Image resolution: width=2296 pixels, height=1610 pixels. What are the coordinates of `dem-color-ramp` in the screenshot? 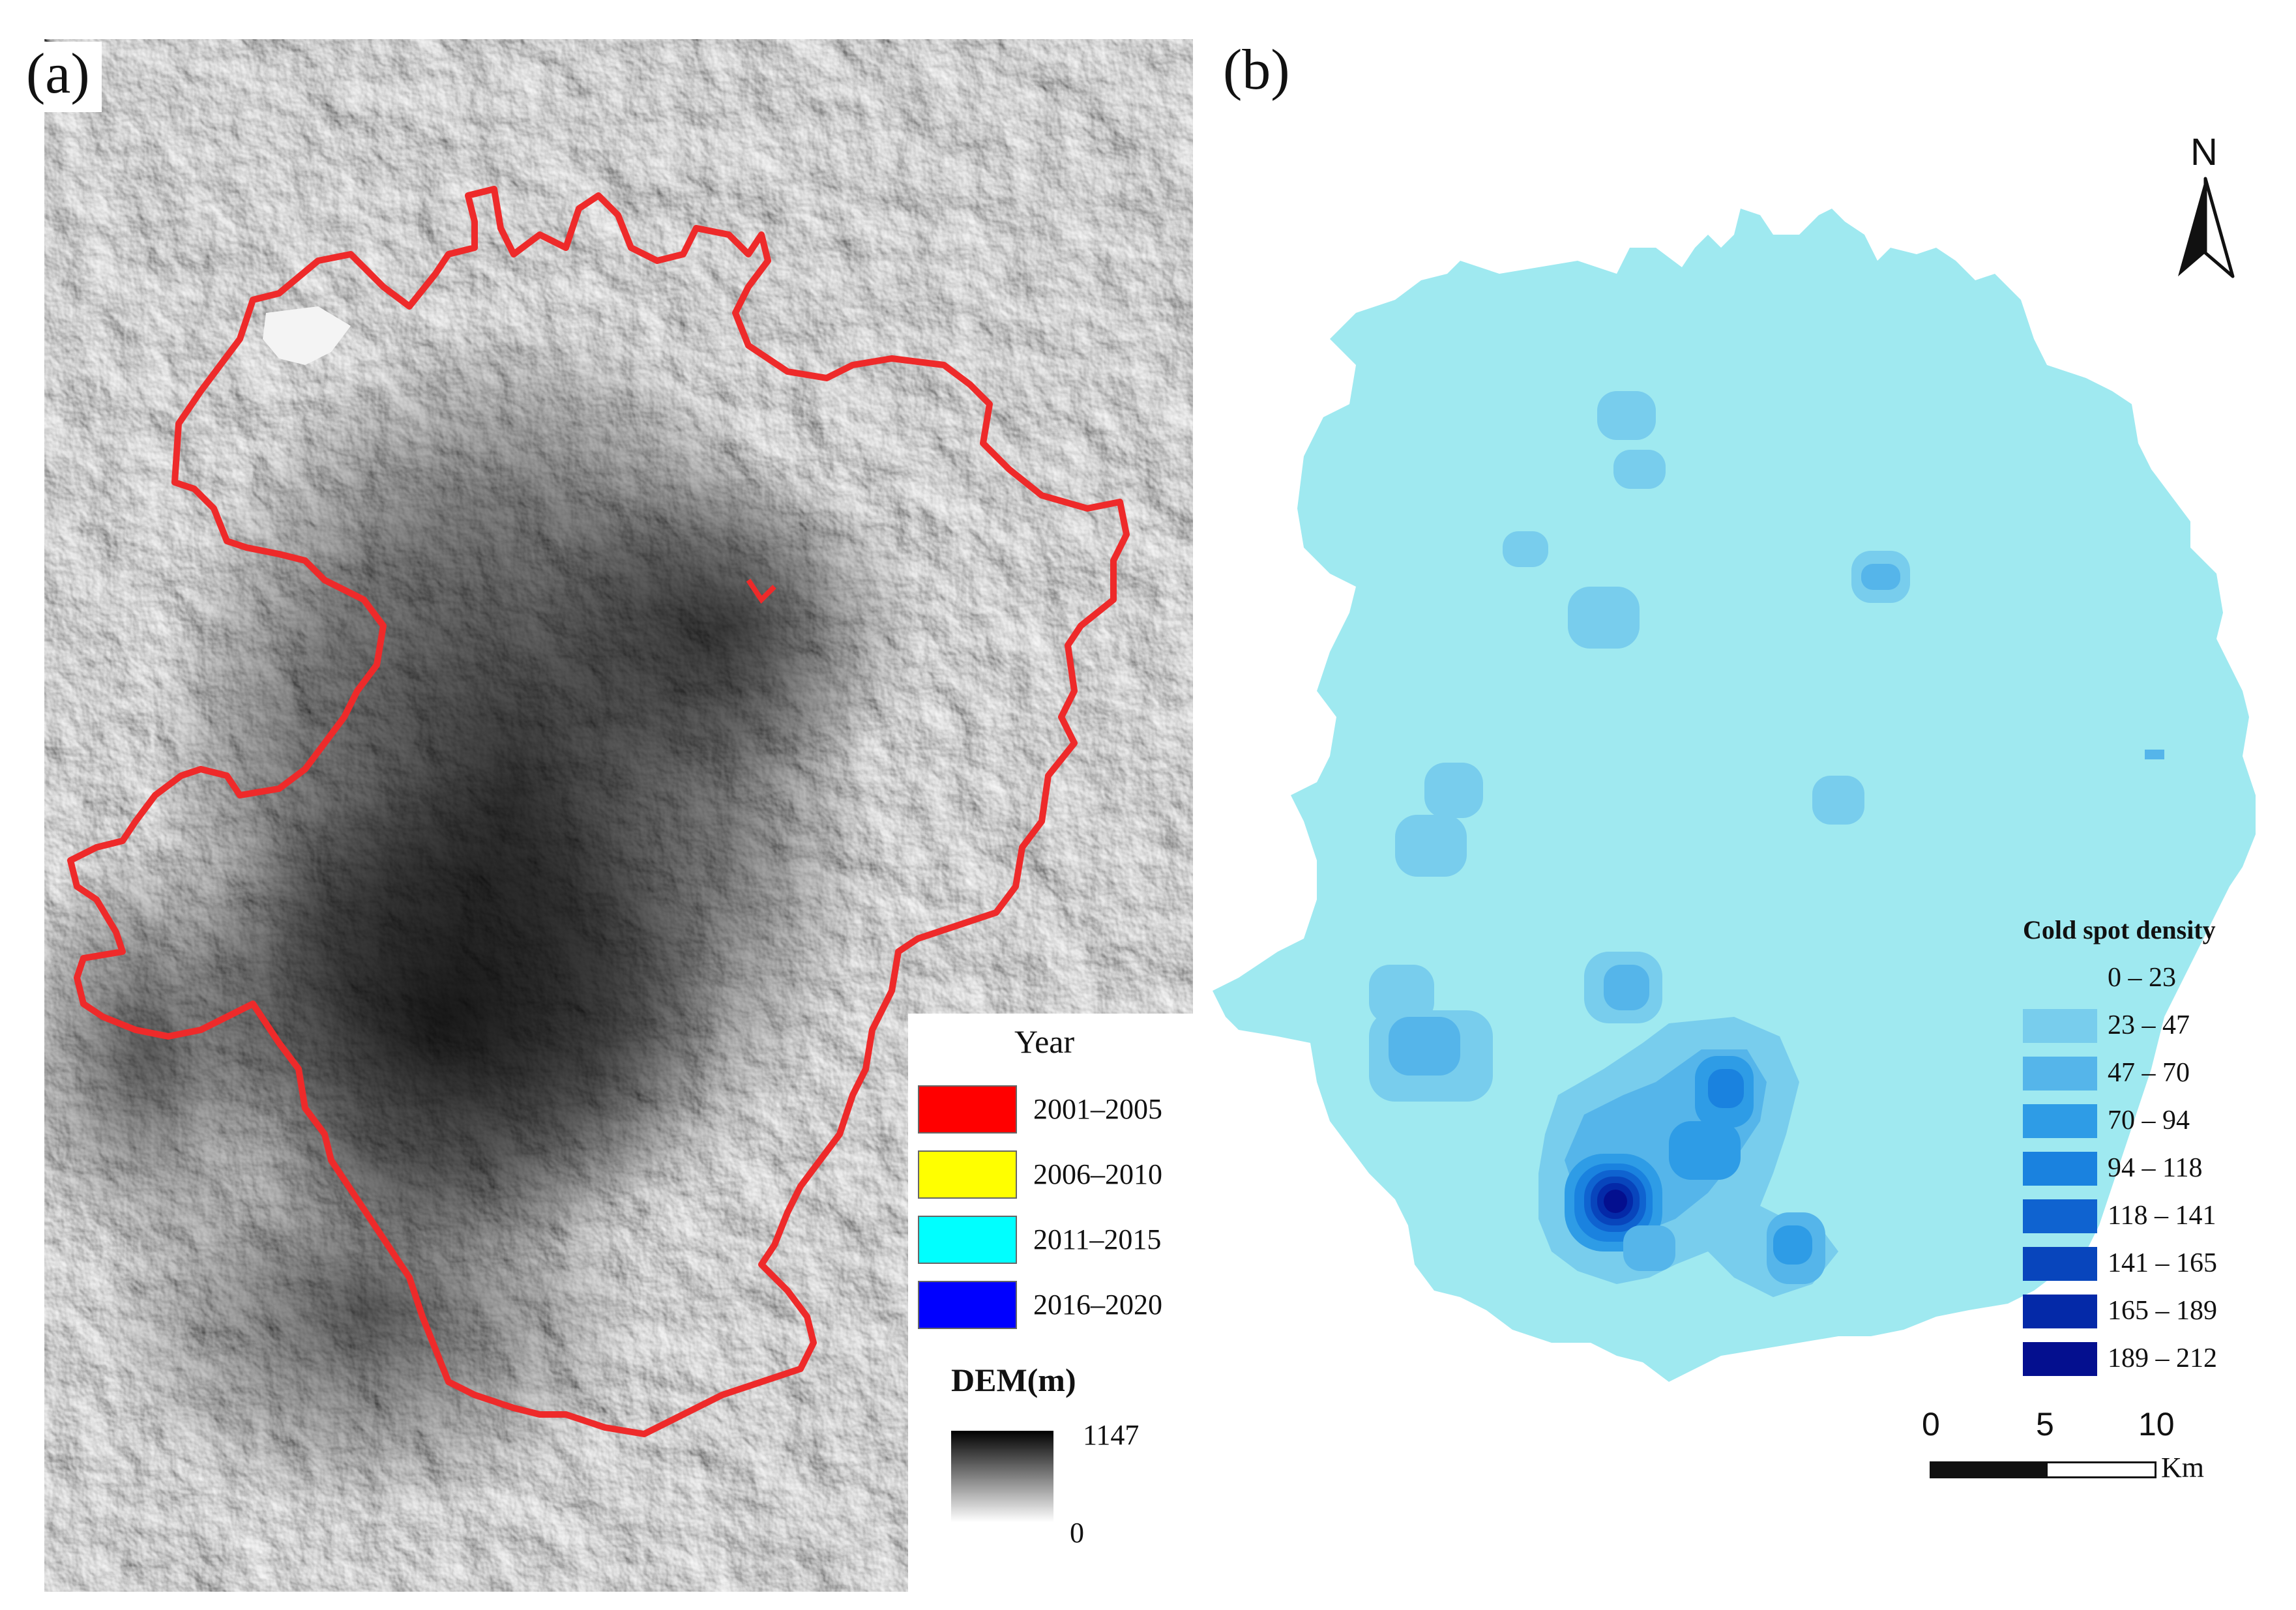 It's located at (1002, 1476).